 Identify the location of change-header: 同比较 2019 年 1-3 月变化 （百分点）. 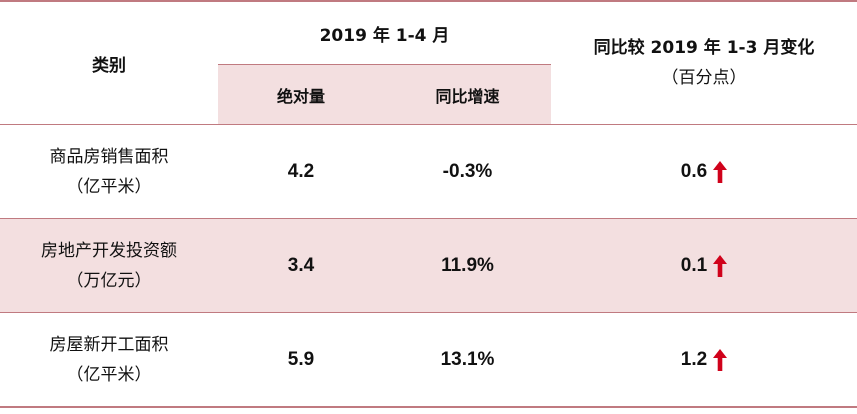
(704, 63).